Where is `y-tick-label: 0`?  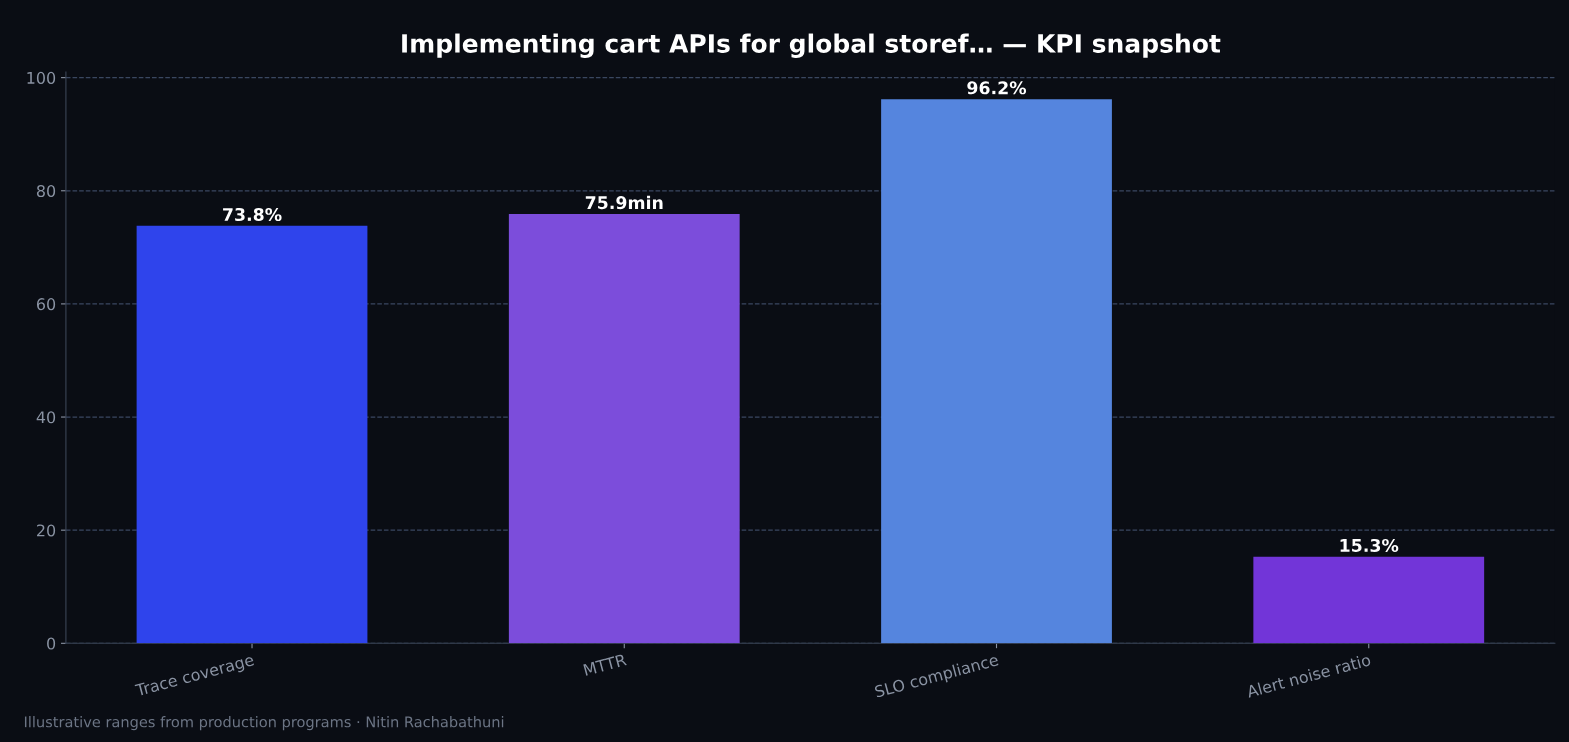
y-tick-label: 0 is located at coordinates (51, 643).